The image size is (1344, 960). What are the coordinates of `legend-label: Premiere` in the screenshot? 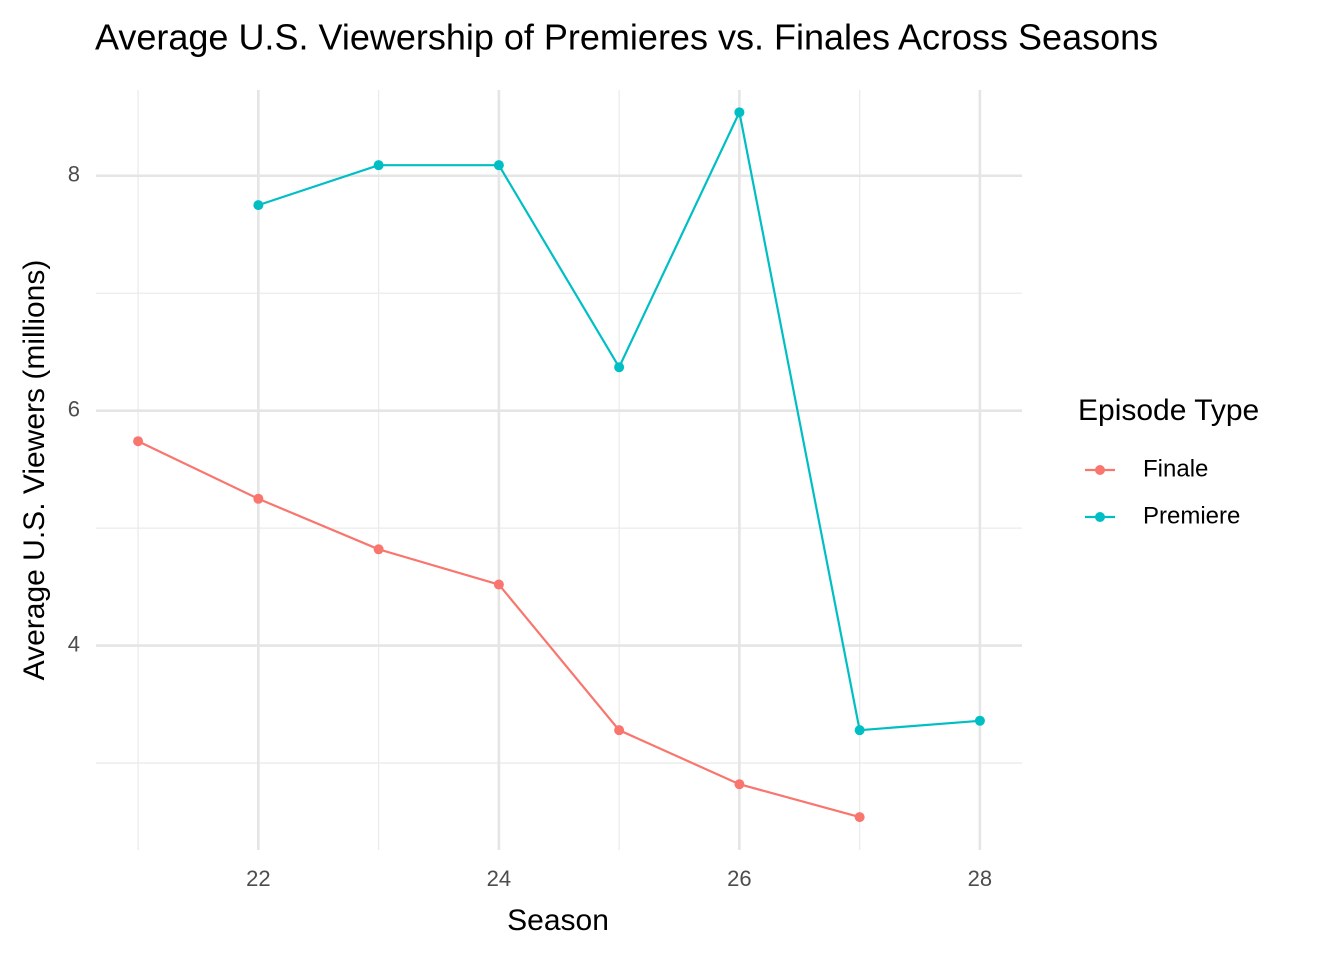 It's located at (1191, 515).